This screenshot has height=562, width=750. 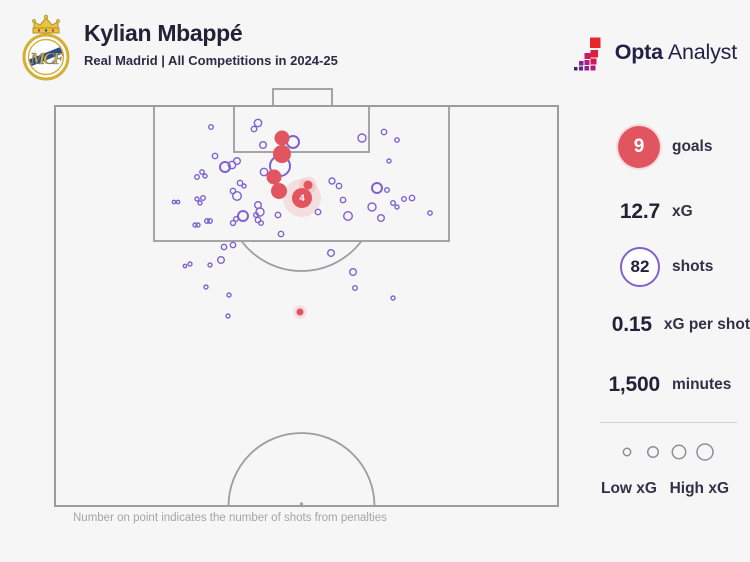 What do you see at coordinates (634, 384) in the screenshot?
I see `minutes-value: 1,500` at bounding box center [634, 384].